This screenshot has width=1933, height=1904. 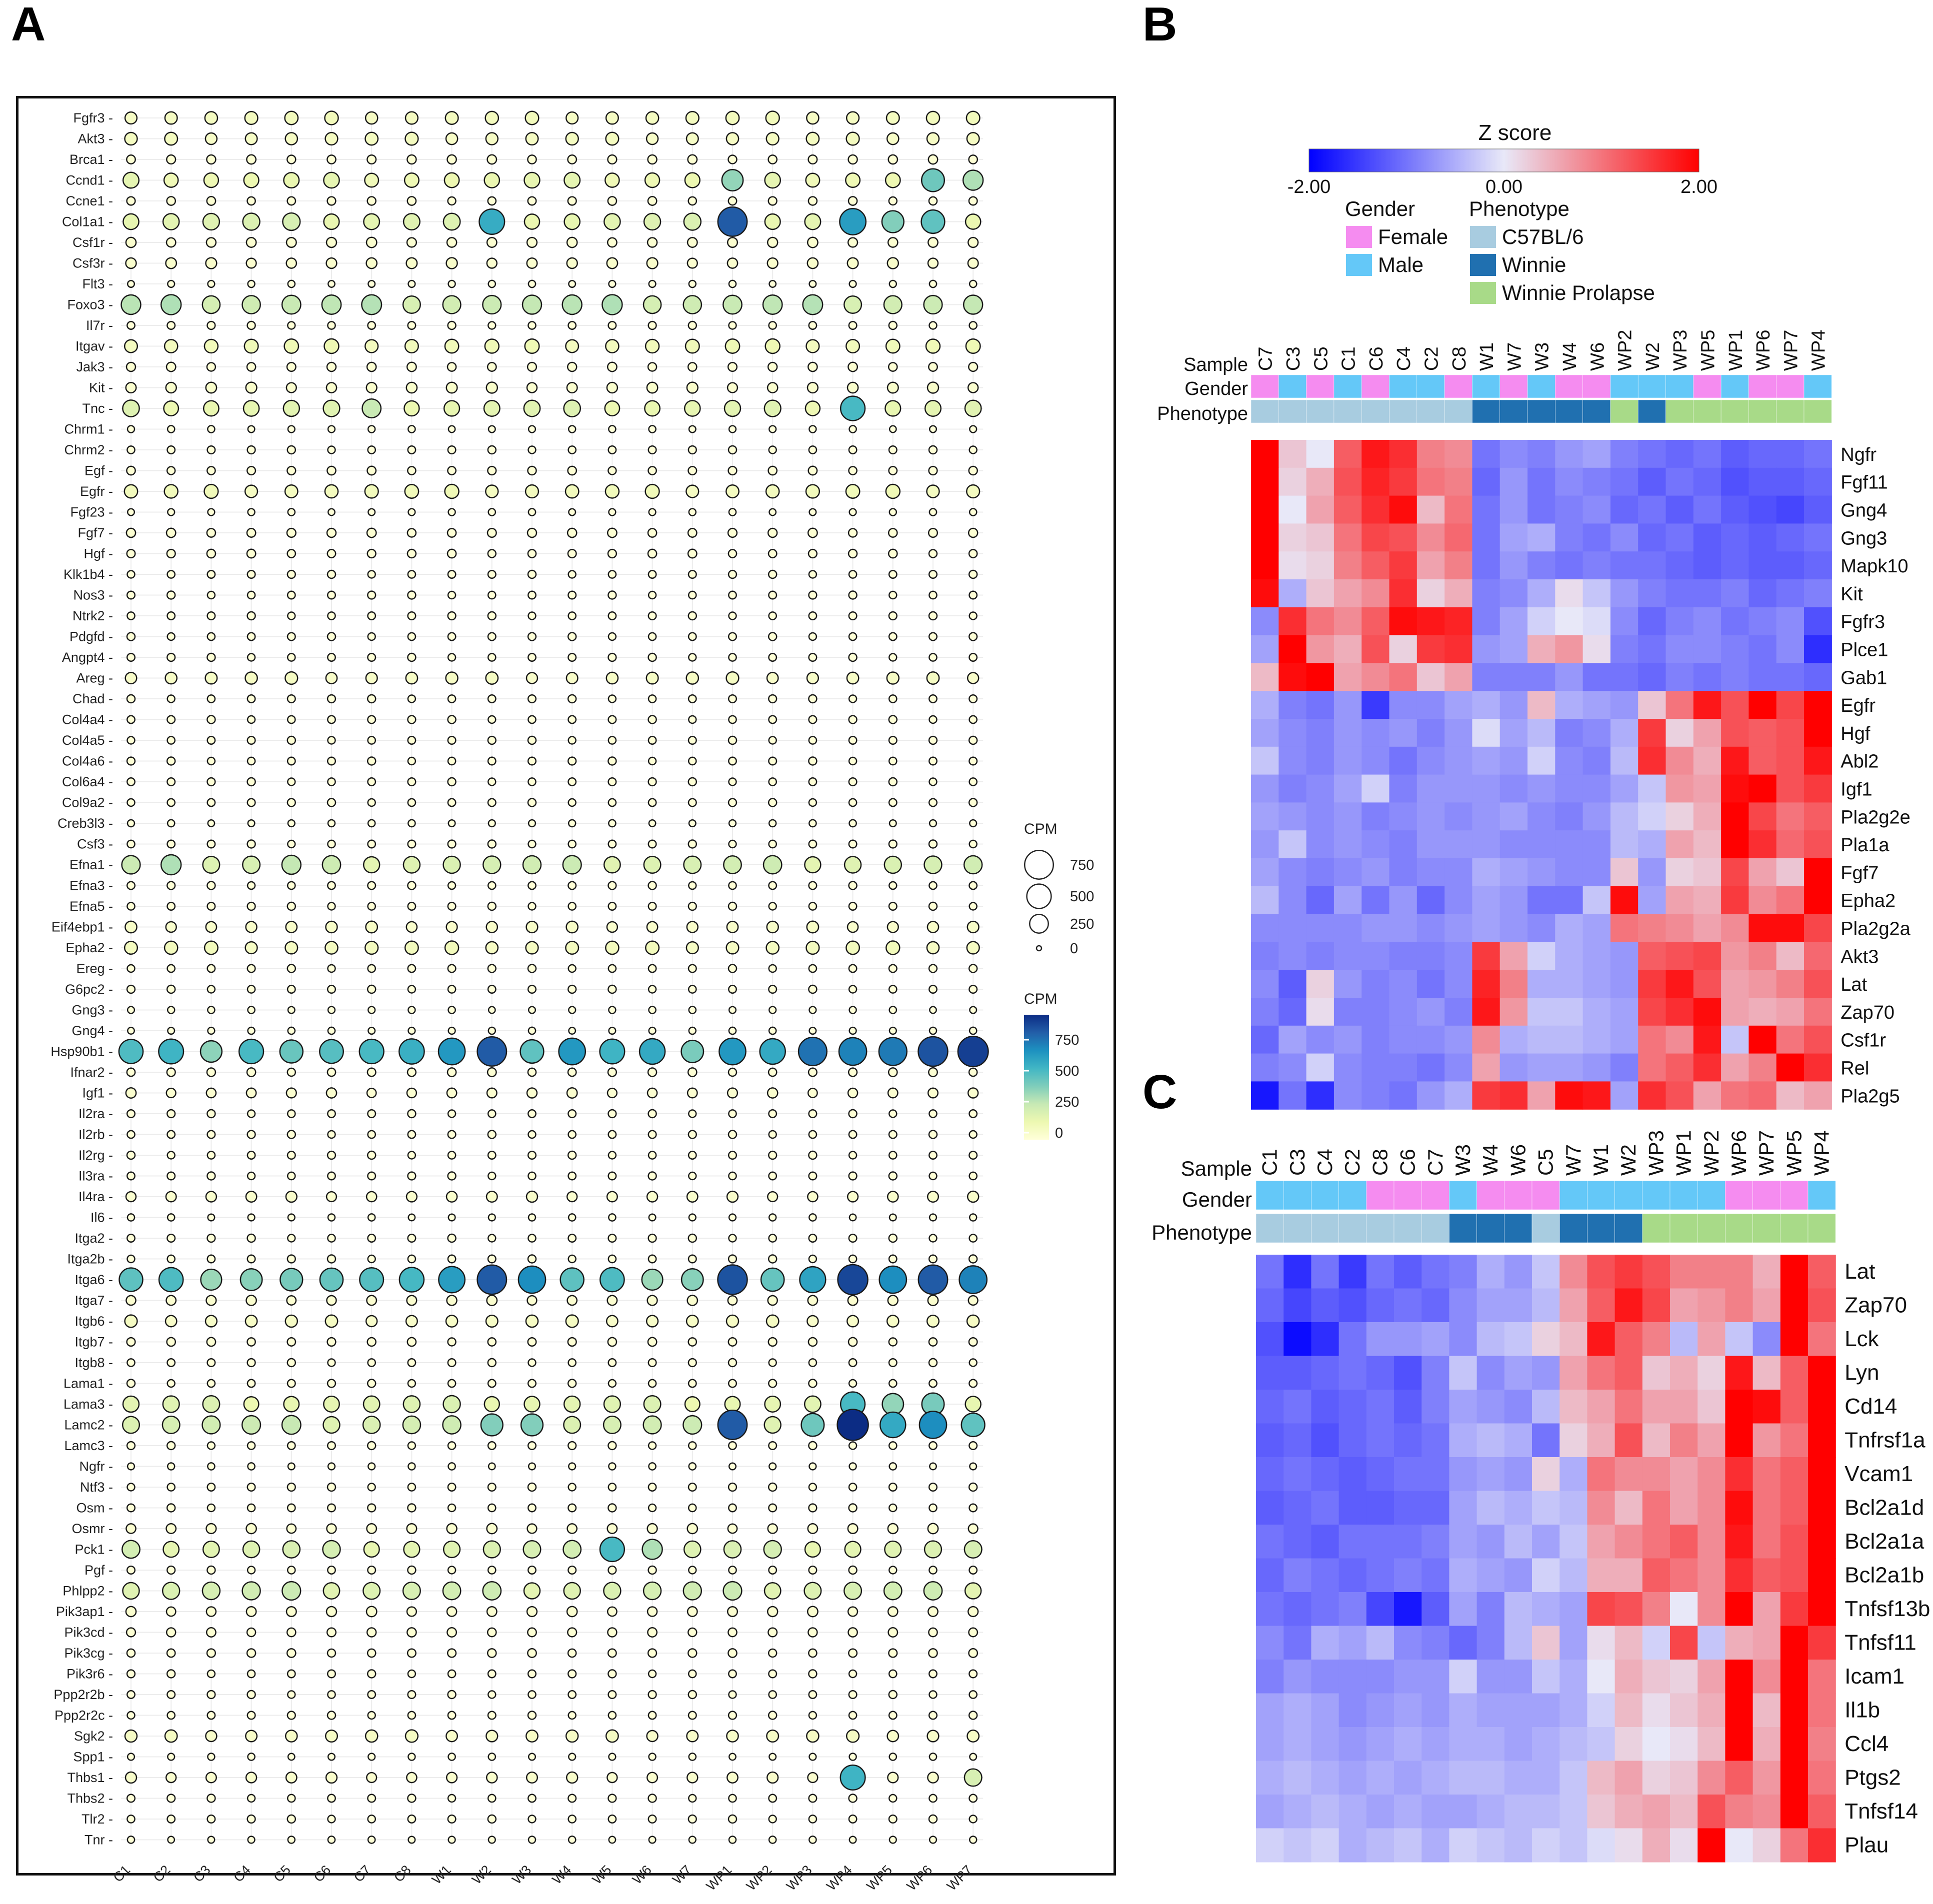 What do you see at coordinates (93, 595) in the screenshot?
I see `gene-label: Nos3 -` at bounding box center [93, 595].